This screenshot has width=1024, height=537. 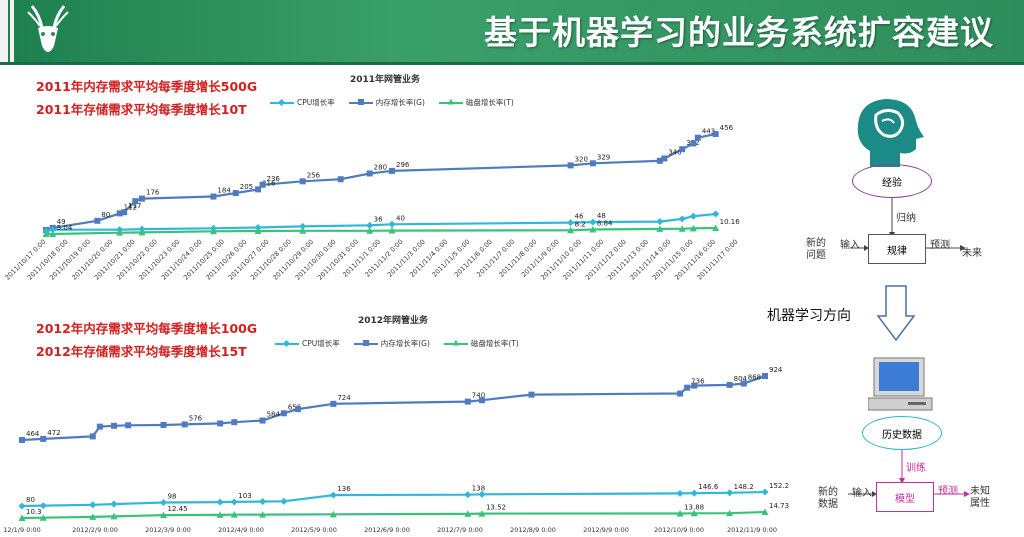 What do you see at coordinates (754, 378) in the screenshot?
I see `chart2-mem-data-label: 868` at bounding box center [754, 378].